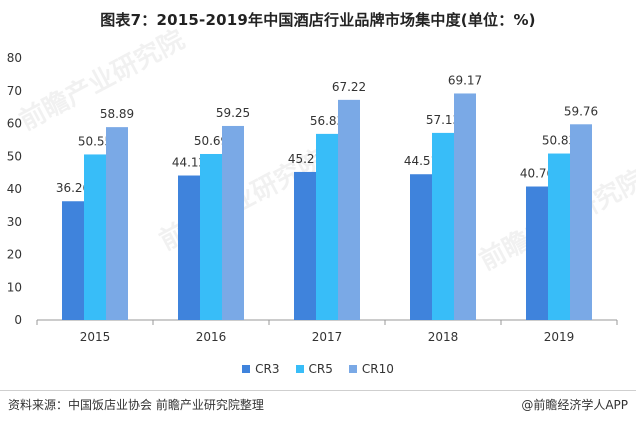 The width and height of the screenshot is (636, 424). I want to click on data-label: 40.76, so click(537, 174).